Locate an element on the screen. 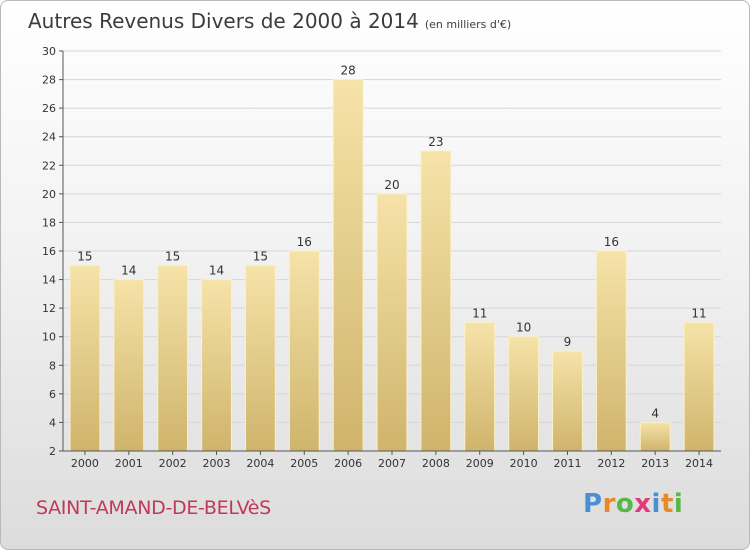 The image size is (750, 550). value-label: 10 is located at coordinates (523, 328).